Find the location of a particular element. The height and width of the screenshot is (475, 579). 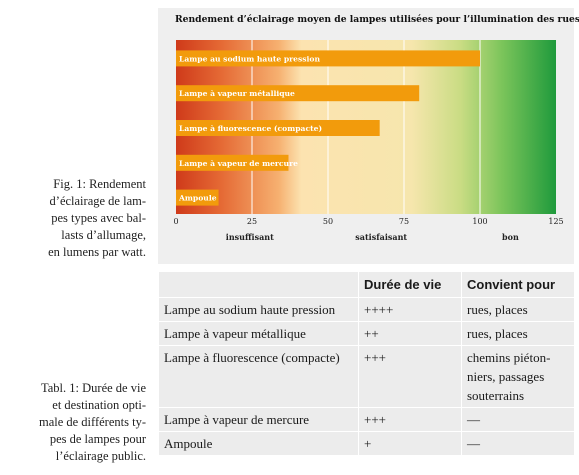

table-header-cell: Convient pour is located at coordinates (518, 284).